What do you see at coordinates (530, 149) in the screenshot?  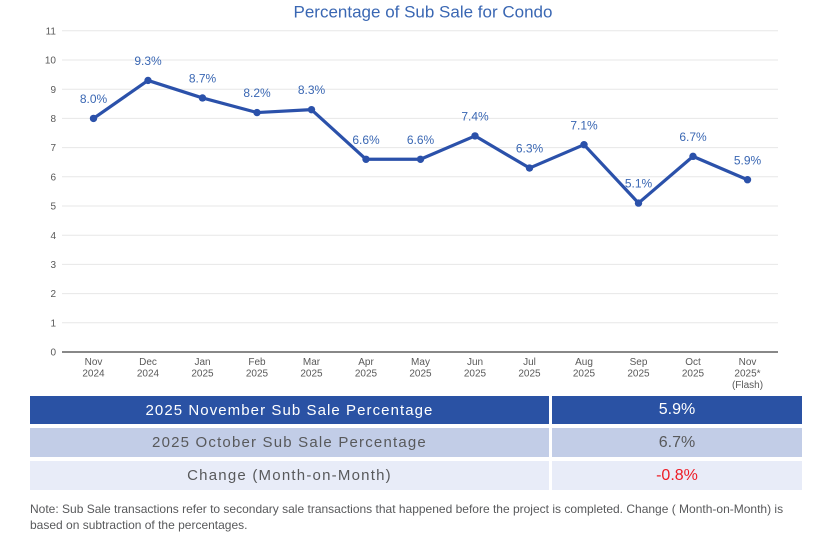 I see `svg-text: 6.3%` at bounding box center [530, 149].